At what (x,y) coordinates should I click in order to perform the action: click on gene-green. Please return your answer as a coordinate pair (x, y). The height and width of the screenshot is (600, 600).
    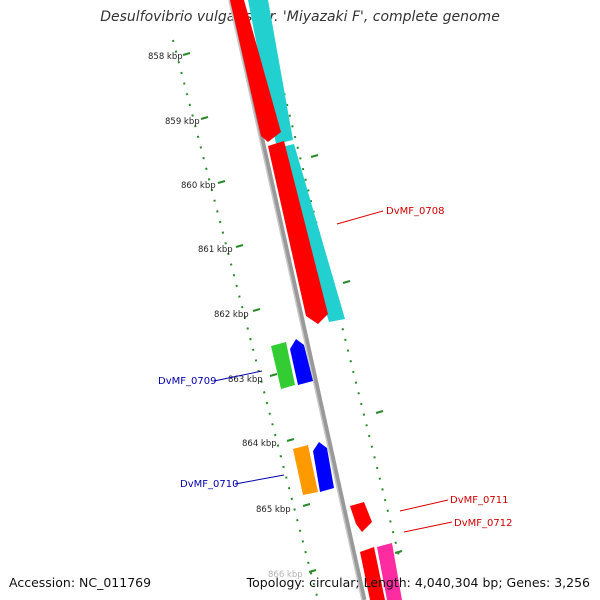
    Looking at the image, I should click on (283, 365).